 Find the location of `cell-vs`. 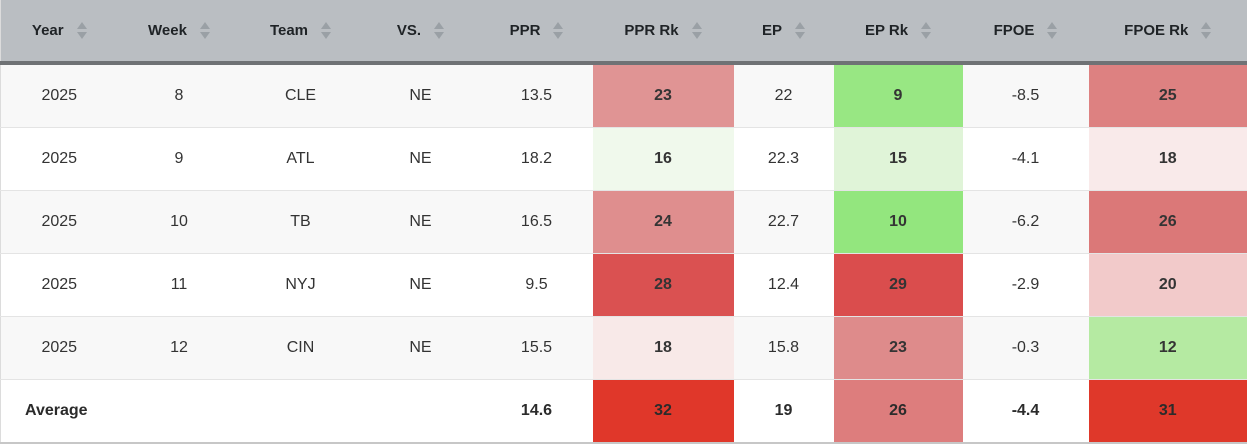

cell-vs is located at coordinates (420, 411).